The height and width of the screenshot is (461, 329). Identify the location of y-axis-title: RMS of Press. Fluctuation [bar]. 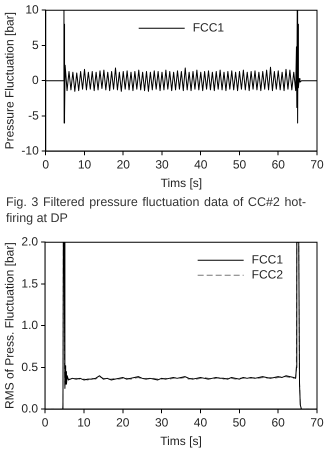
(9, 326).